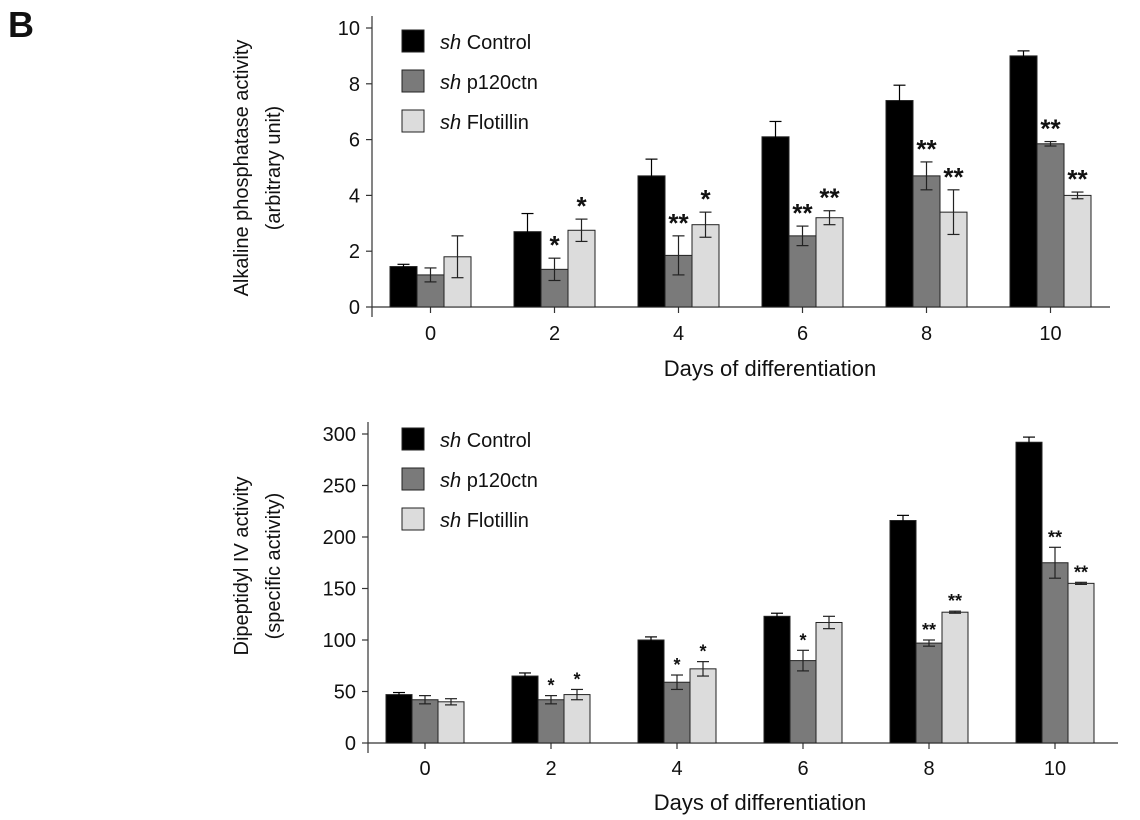 This screenshot has height=820, width=1140. Describe the element at coordinates (274, 566) in the screenshot. I see `y-axis-label-line-2: (specific activity)` at that location.